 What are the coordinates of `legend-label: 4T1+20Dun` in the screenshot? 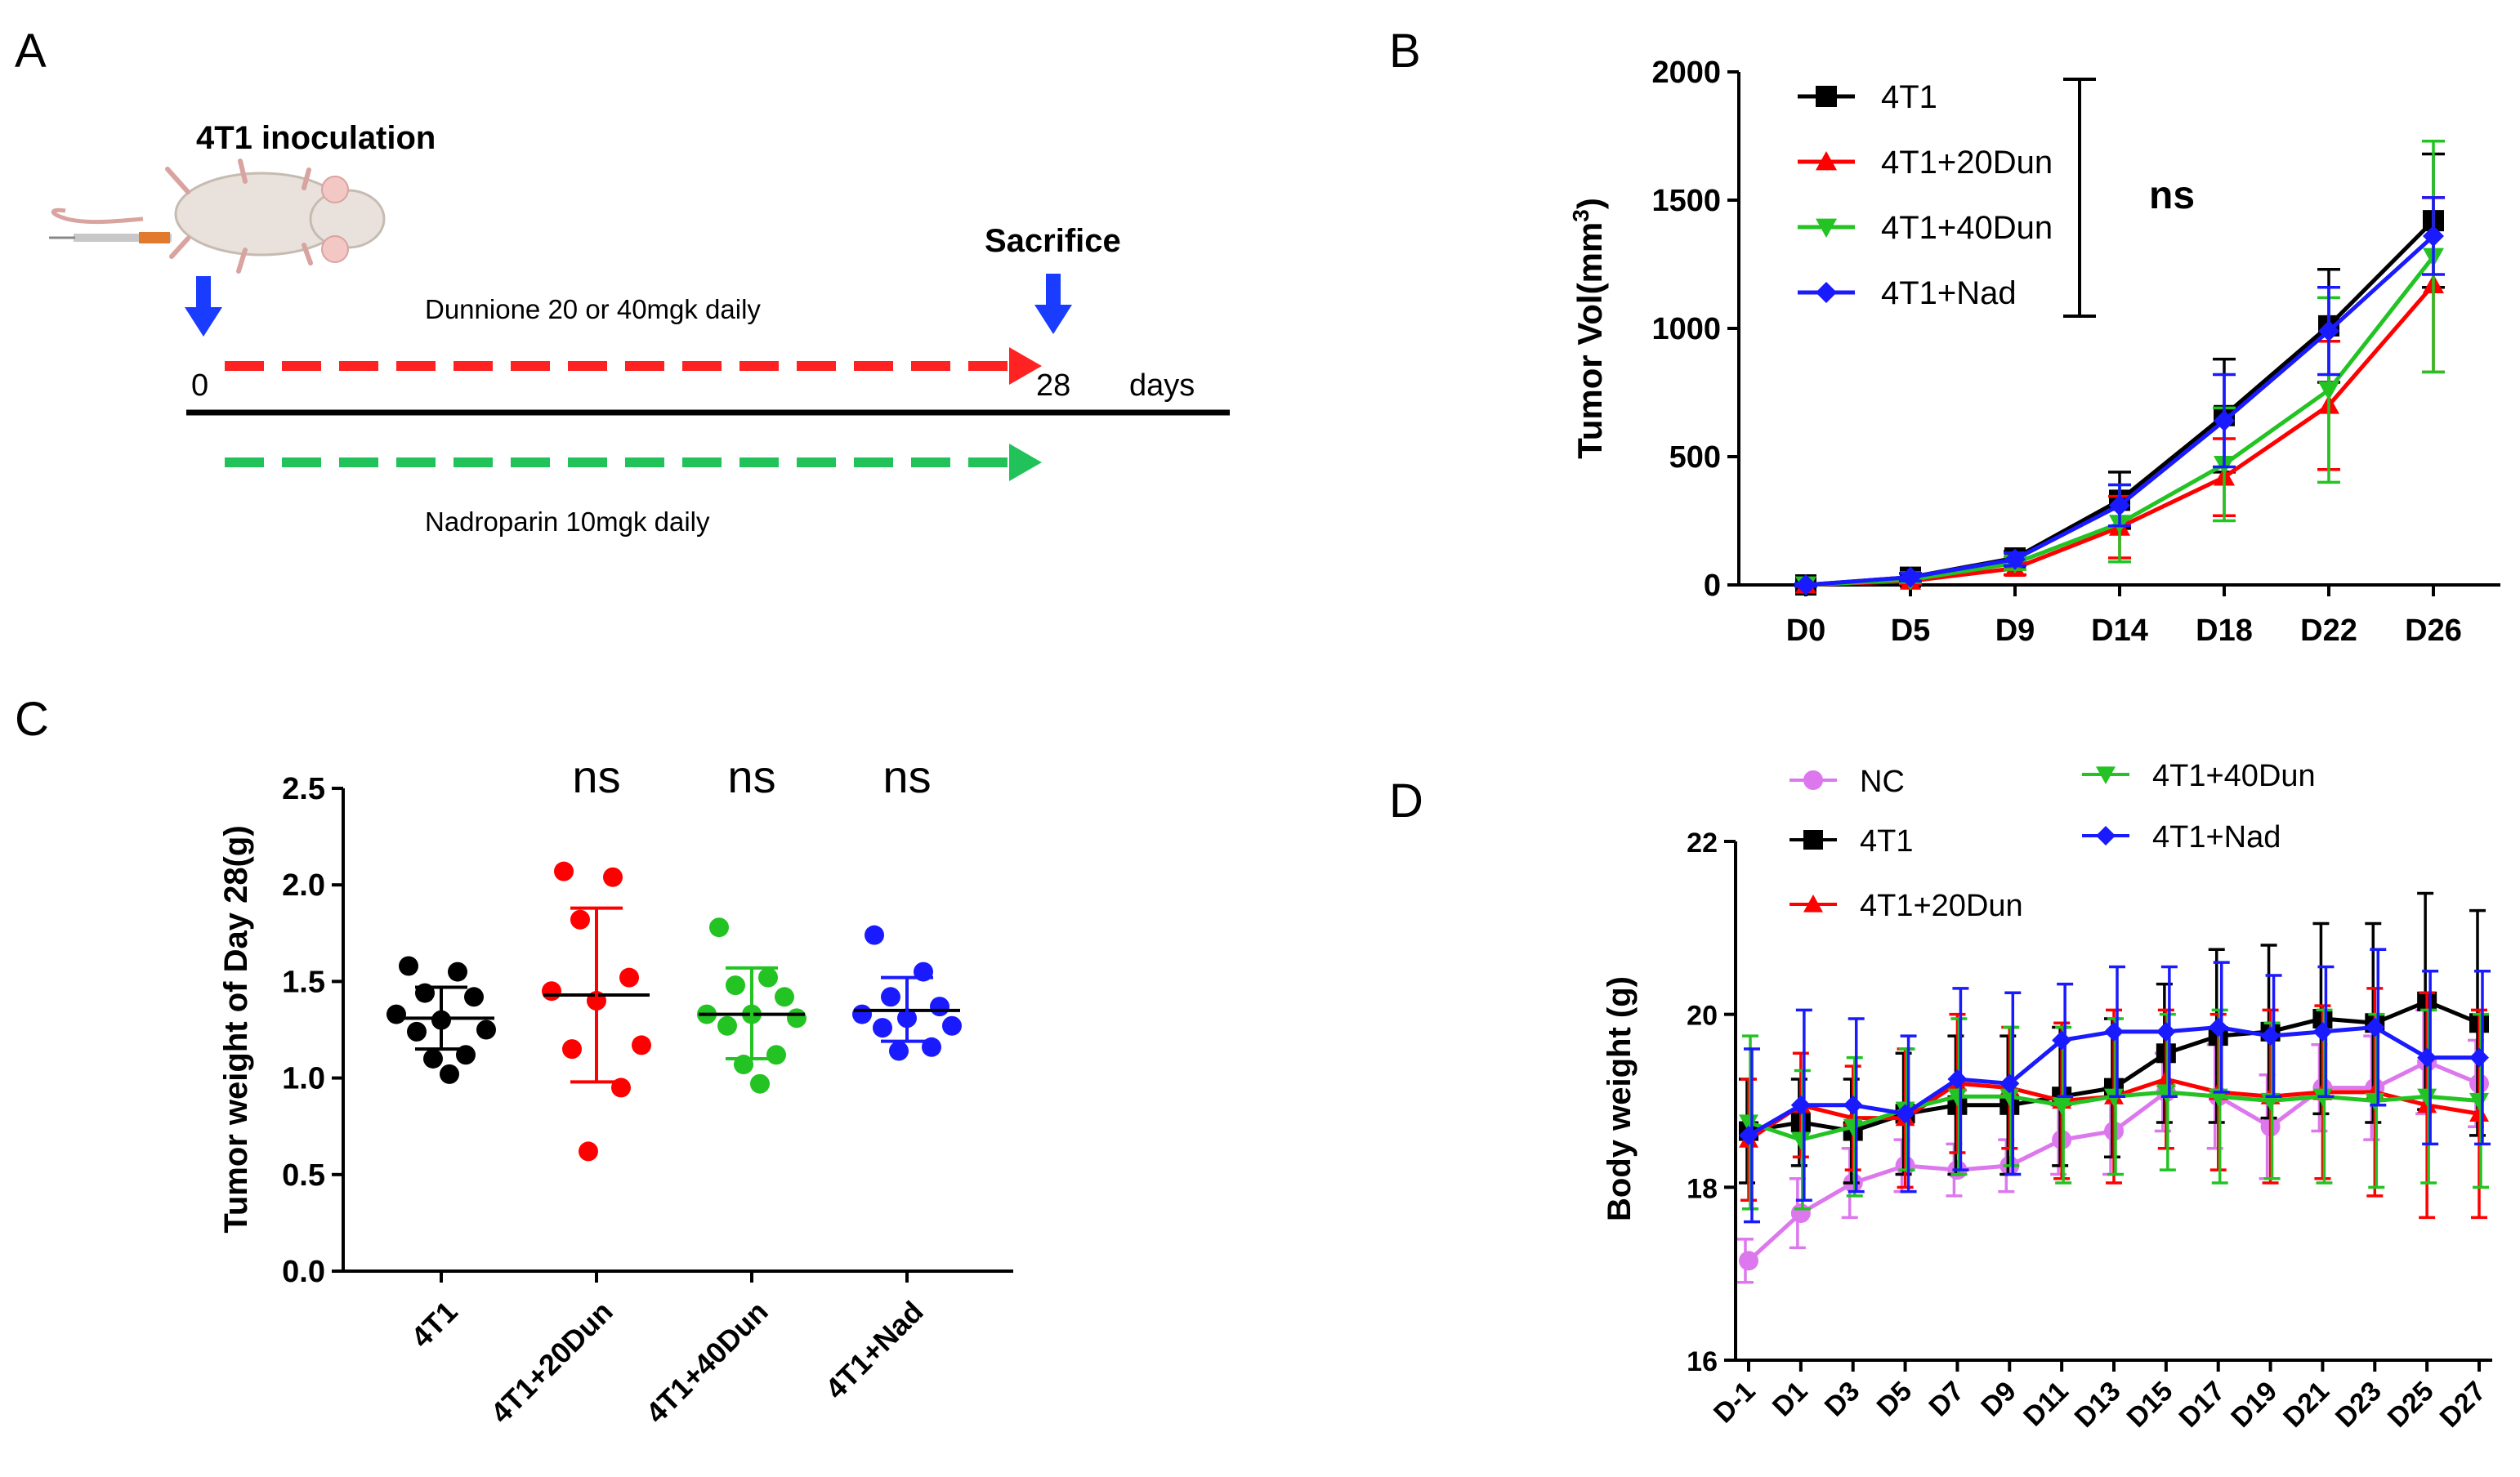 It's located at (1941, 906).